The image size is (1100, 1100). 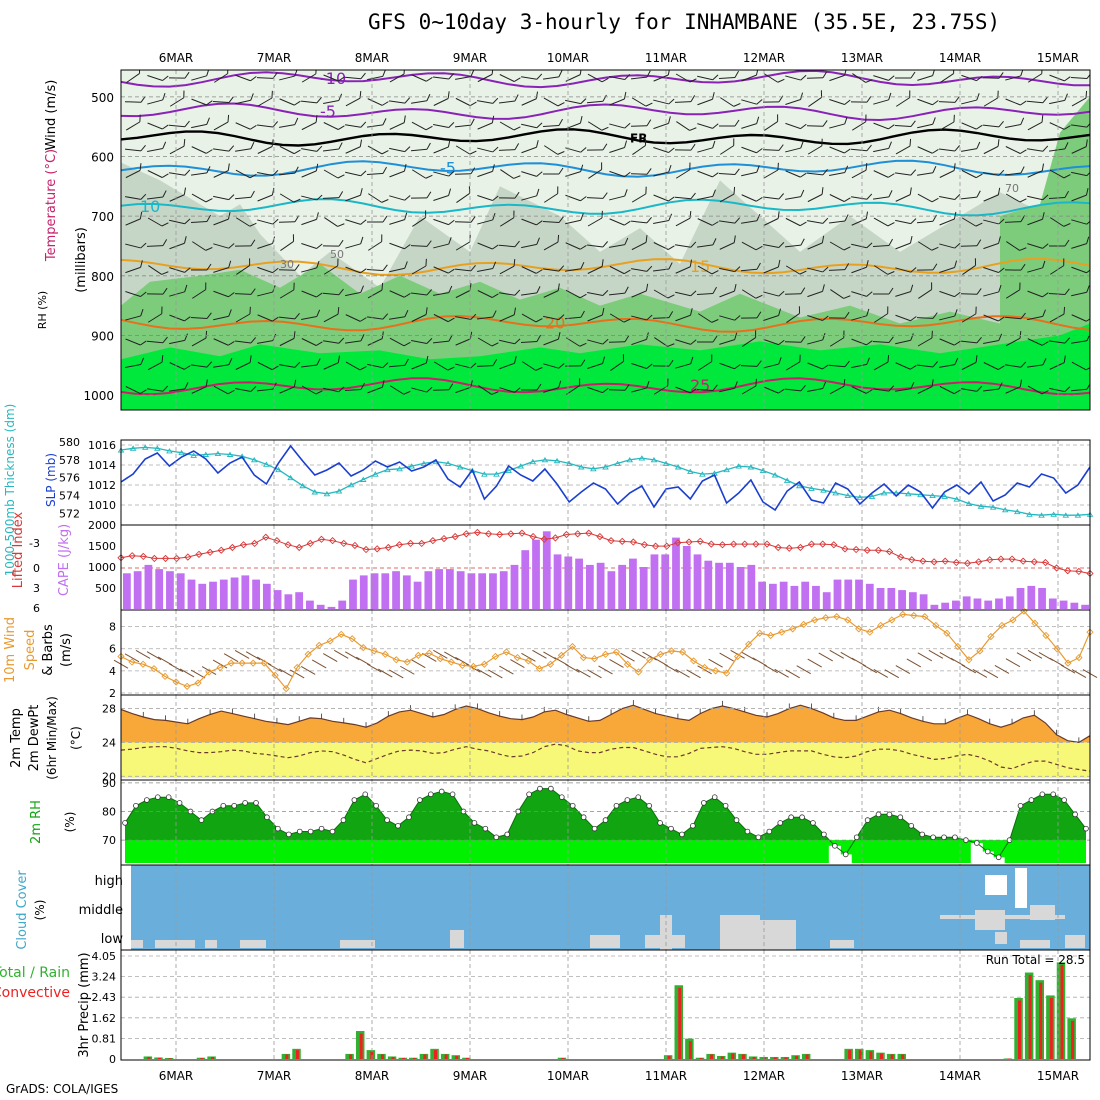 I want to click on axis-label-thickness: 1000-500mb Thickness (dm), so click(x=10, y=490).